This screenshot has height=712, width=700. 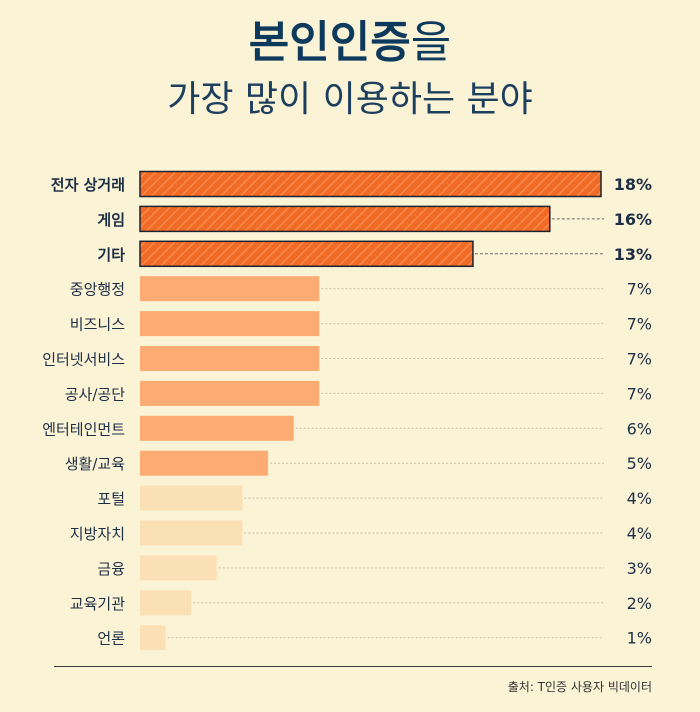 I want to click on category-label: 엔터테인먼트, so click(x=83, y=429).